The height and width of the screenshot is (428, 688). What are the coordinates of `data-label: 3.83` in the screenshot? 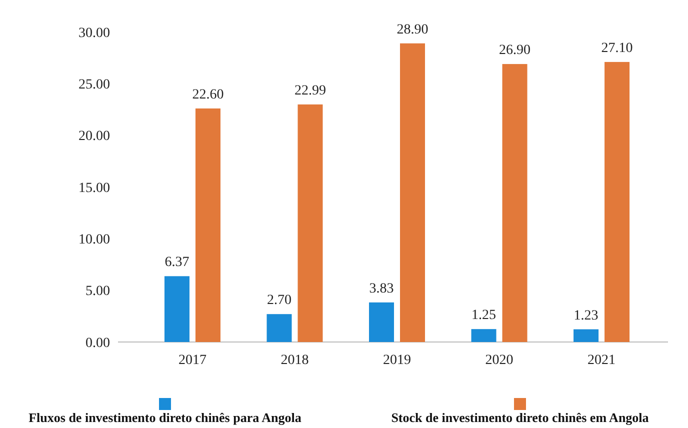 It's located at (381, 288).